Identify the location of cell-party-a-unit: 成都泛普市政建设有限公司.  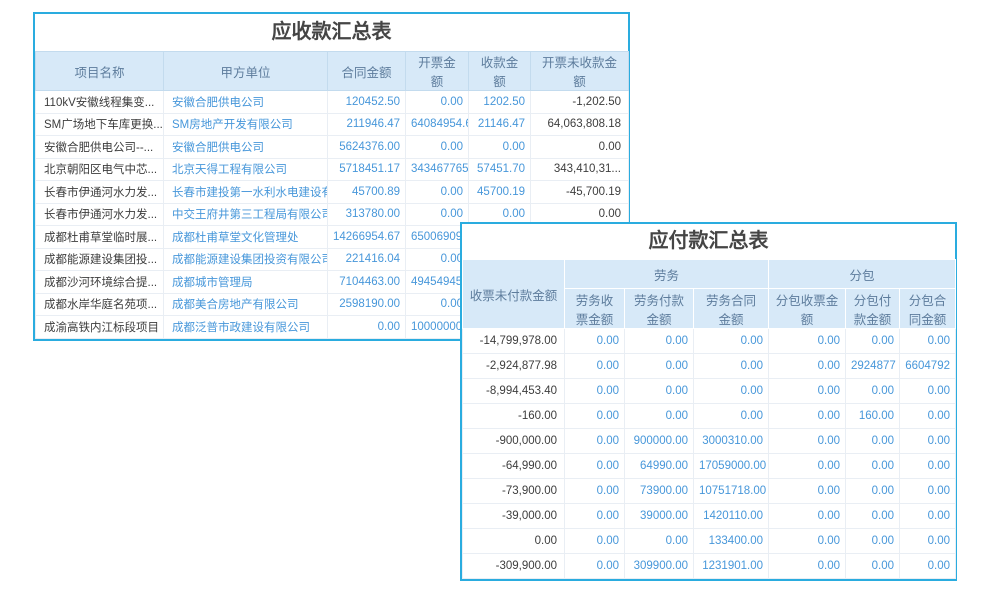
(245, 327).